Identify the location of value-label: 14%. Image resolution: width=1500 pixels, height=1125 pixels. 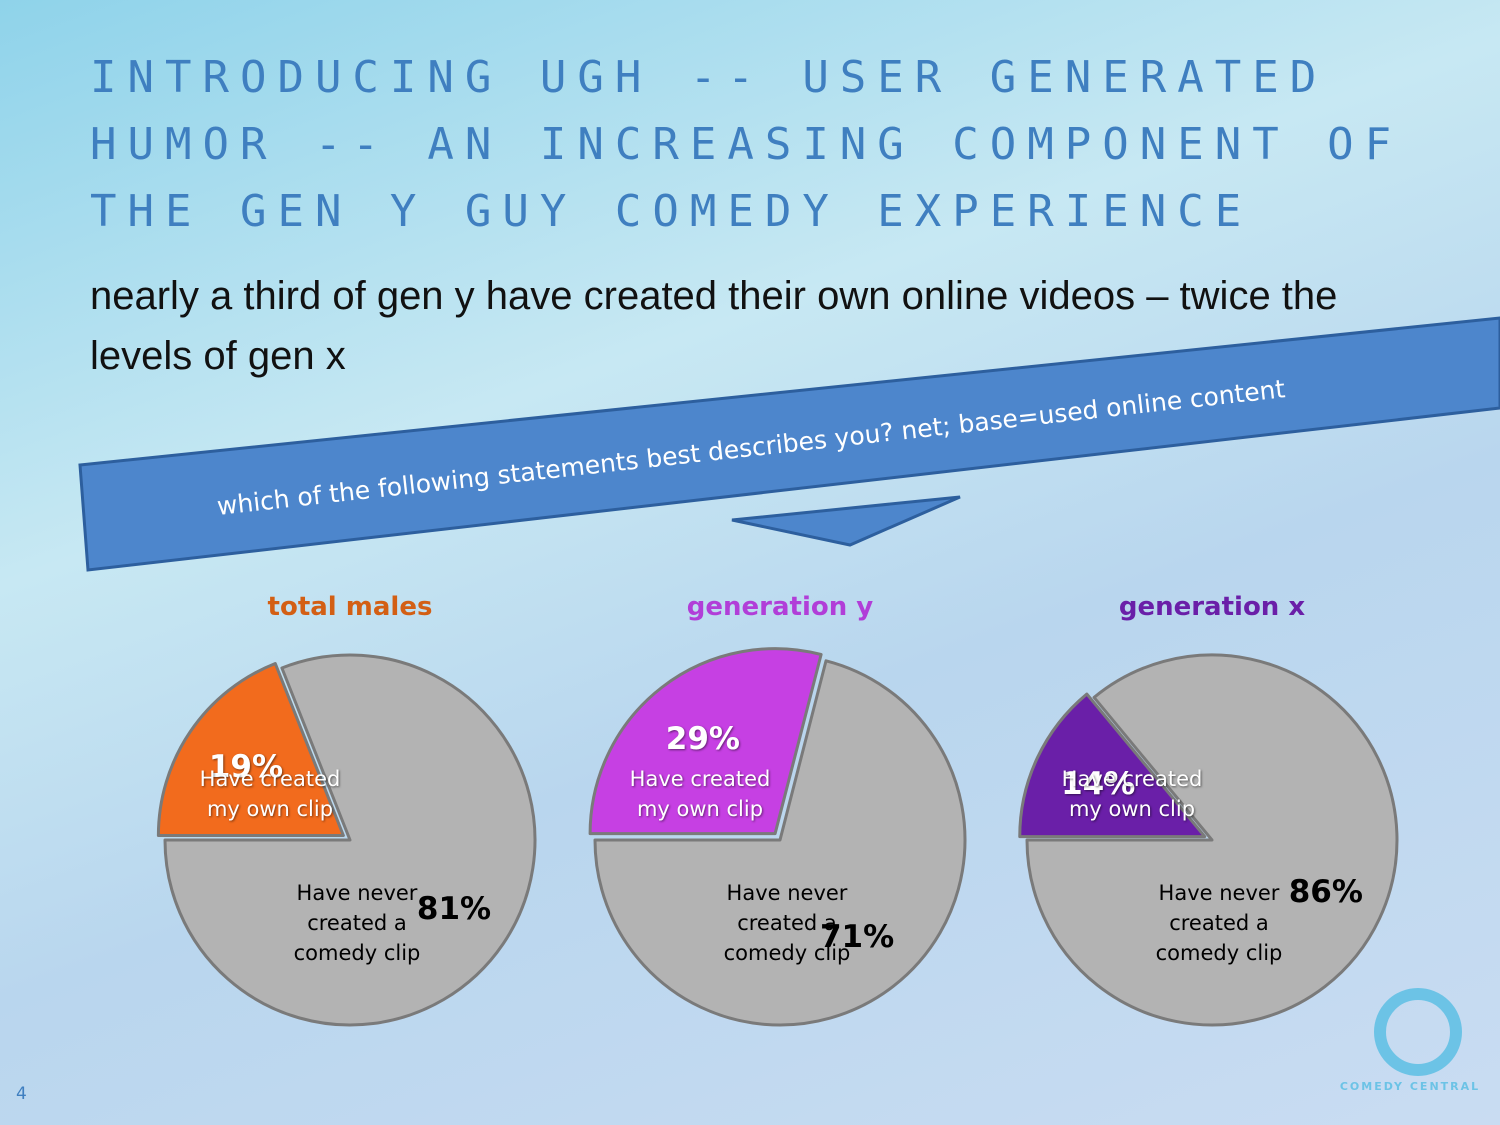
(1098, 784).